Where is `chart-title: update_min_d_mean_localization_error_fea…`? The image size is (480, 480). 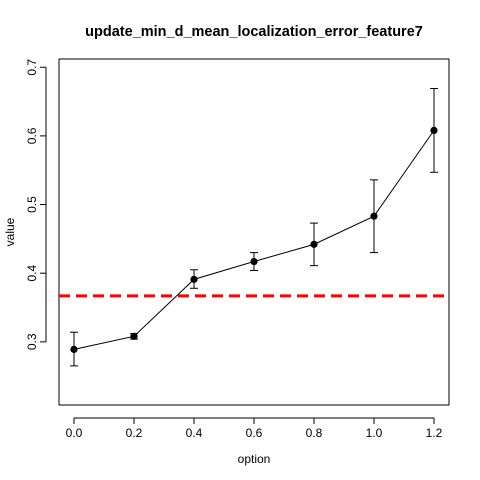
chart-title: update_min_d_mean_localization_error_fea… is located at coordinates (254, 32).